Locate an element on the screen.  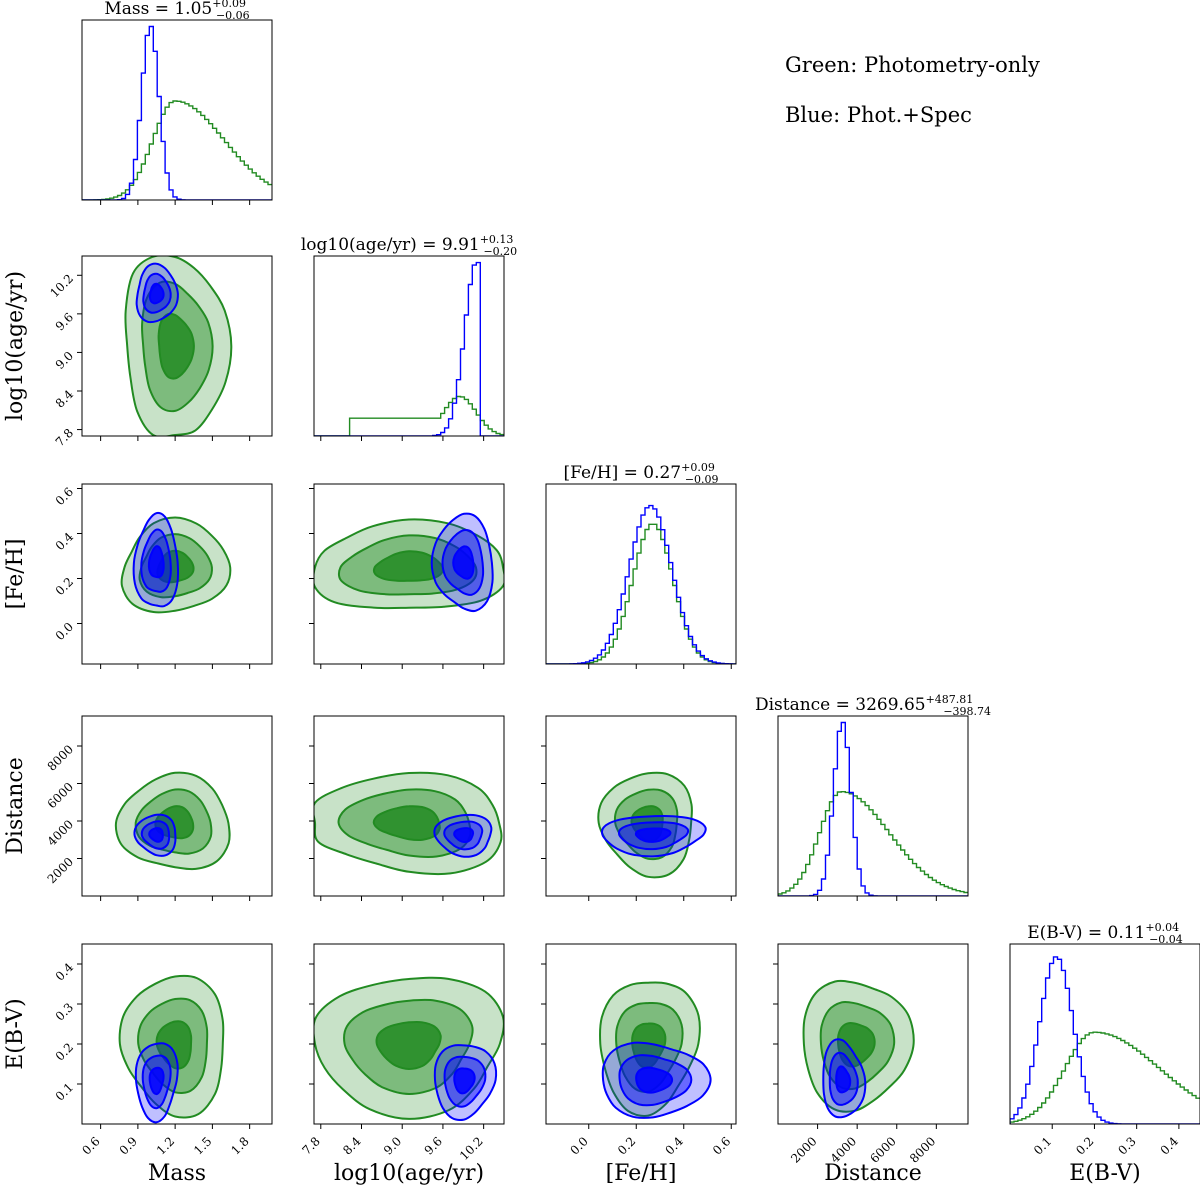
y-tick-label-feh: 0.0 is located at coordinates (64, 631).